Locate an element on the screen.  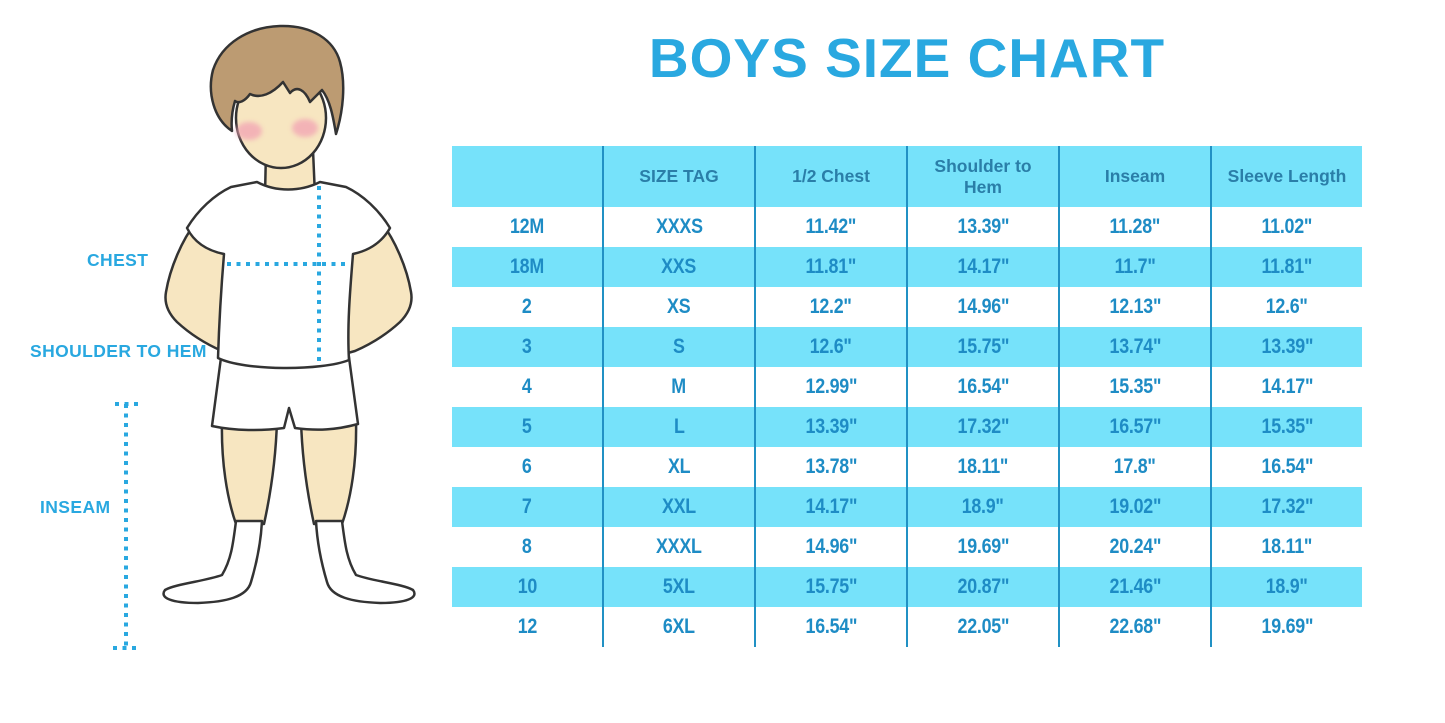
table-cell: 13.78" is located at coordinates (830, 467).